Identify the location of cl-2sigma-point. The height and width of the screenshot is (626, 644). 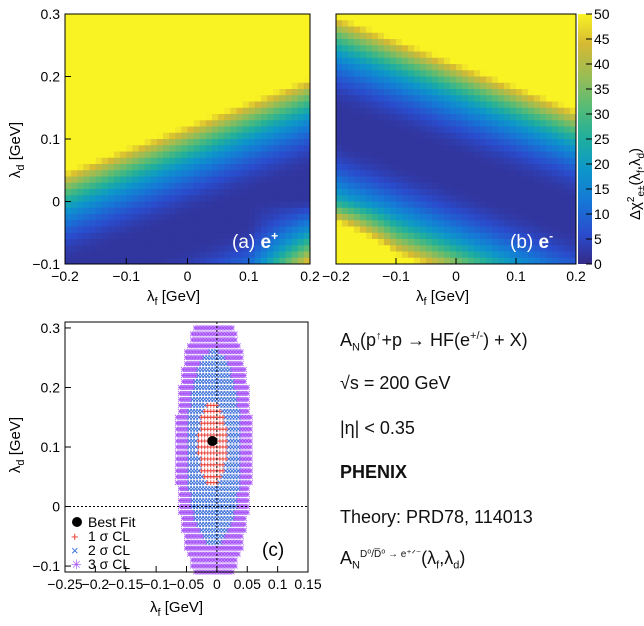
(198, 465).